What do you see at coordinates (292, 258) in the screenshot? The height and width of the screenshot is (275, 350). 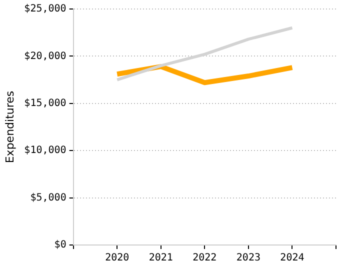 I see `x-tick-label: 2024` at bounding box center [292, 258].